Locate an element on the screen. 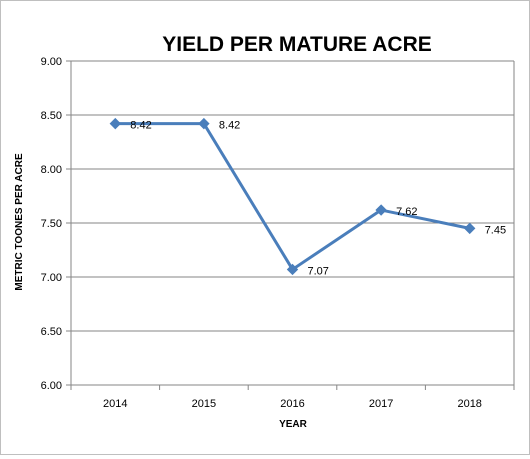 This screenshot has height=459, width=530. x-tick-label: 2016 is located at coordinates (292, 404).